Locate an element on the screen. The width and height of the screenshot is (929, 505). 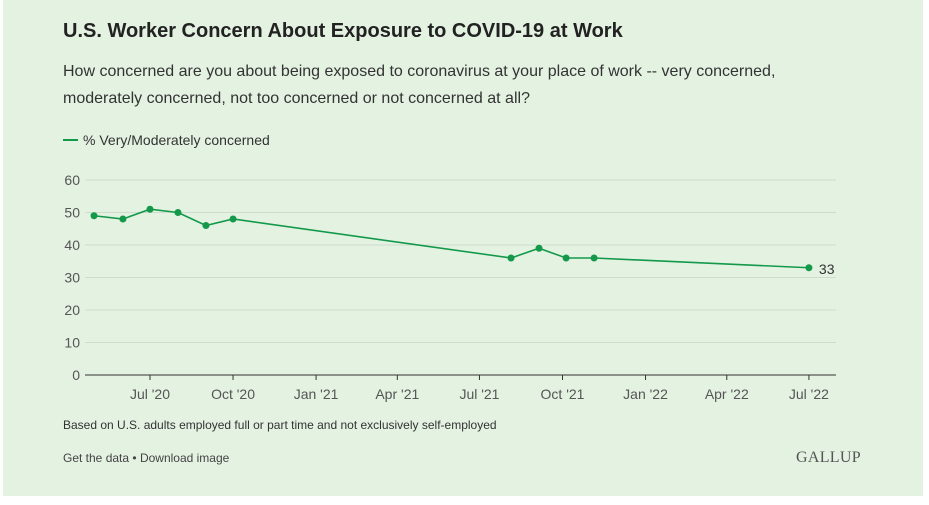
gallup-logo: GALLUP is located at coordinates (828, 457).